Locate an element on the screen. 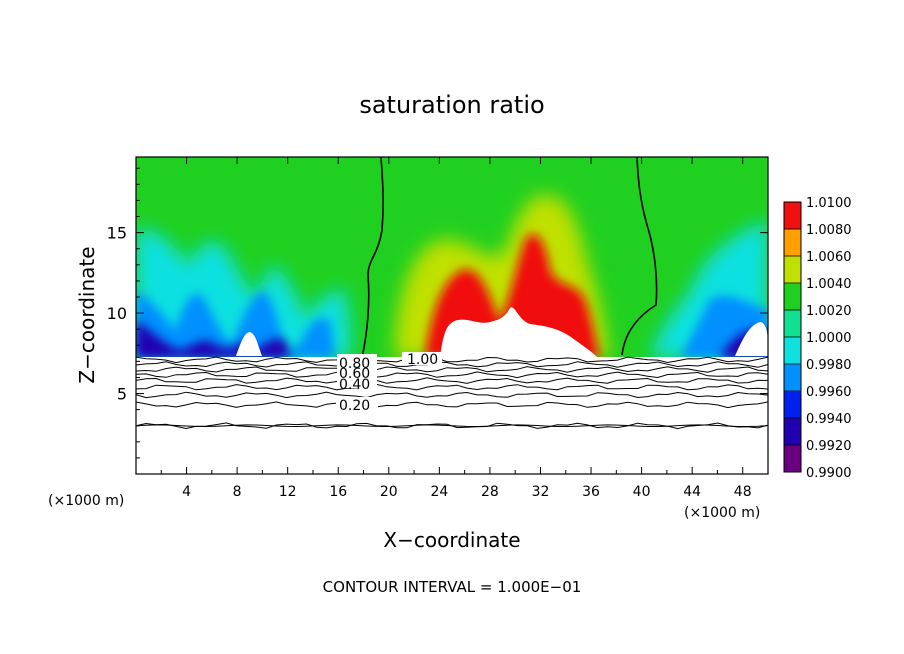 This screenshot has height=654, width=904. x-tick-label: 16 is located at coordinates (338, 492).